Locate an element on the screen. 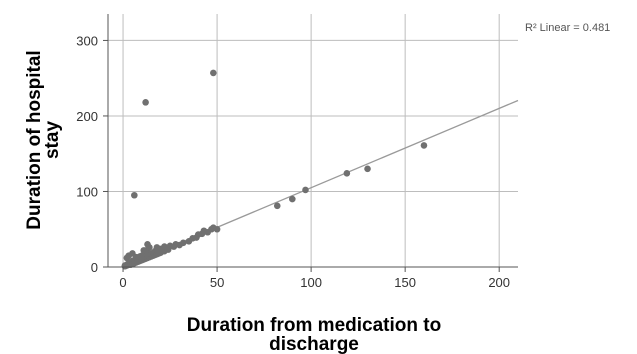  x-tick-labels: 0 50 100 150 200 is located at coordinates (314, 282).